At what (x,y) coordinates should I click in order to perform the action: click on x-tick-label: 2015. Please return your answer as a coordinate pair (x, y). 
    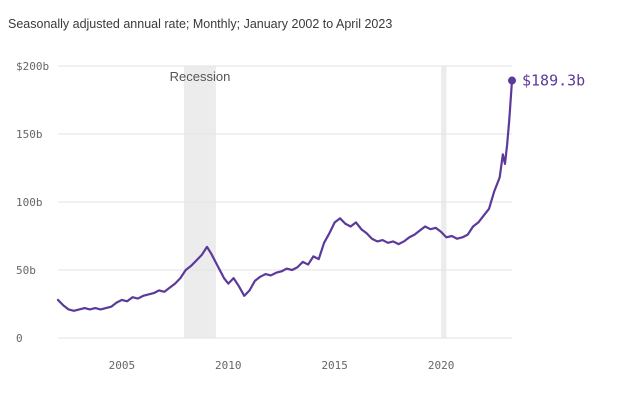
    Looking at the image, I should click on (334, 365).